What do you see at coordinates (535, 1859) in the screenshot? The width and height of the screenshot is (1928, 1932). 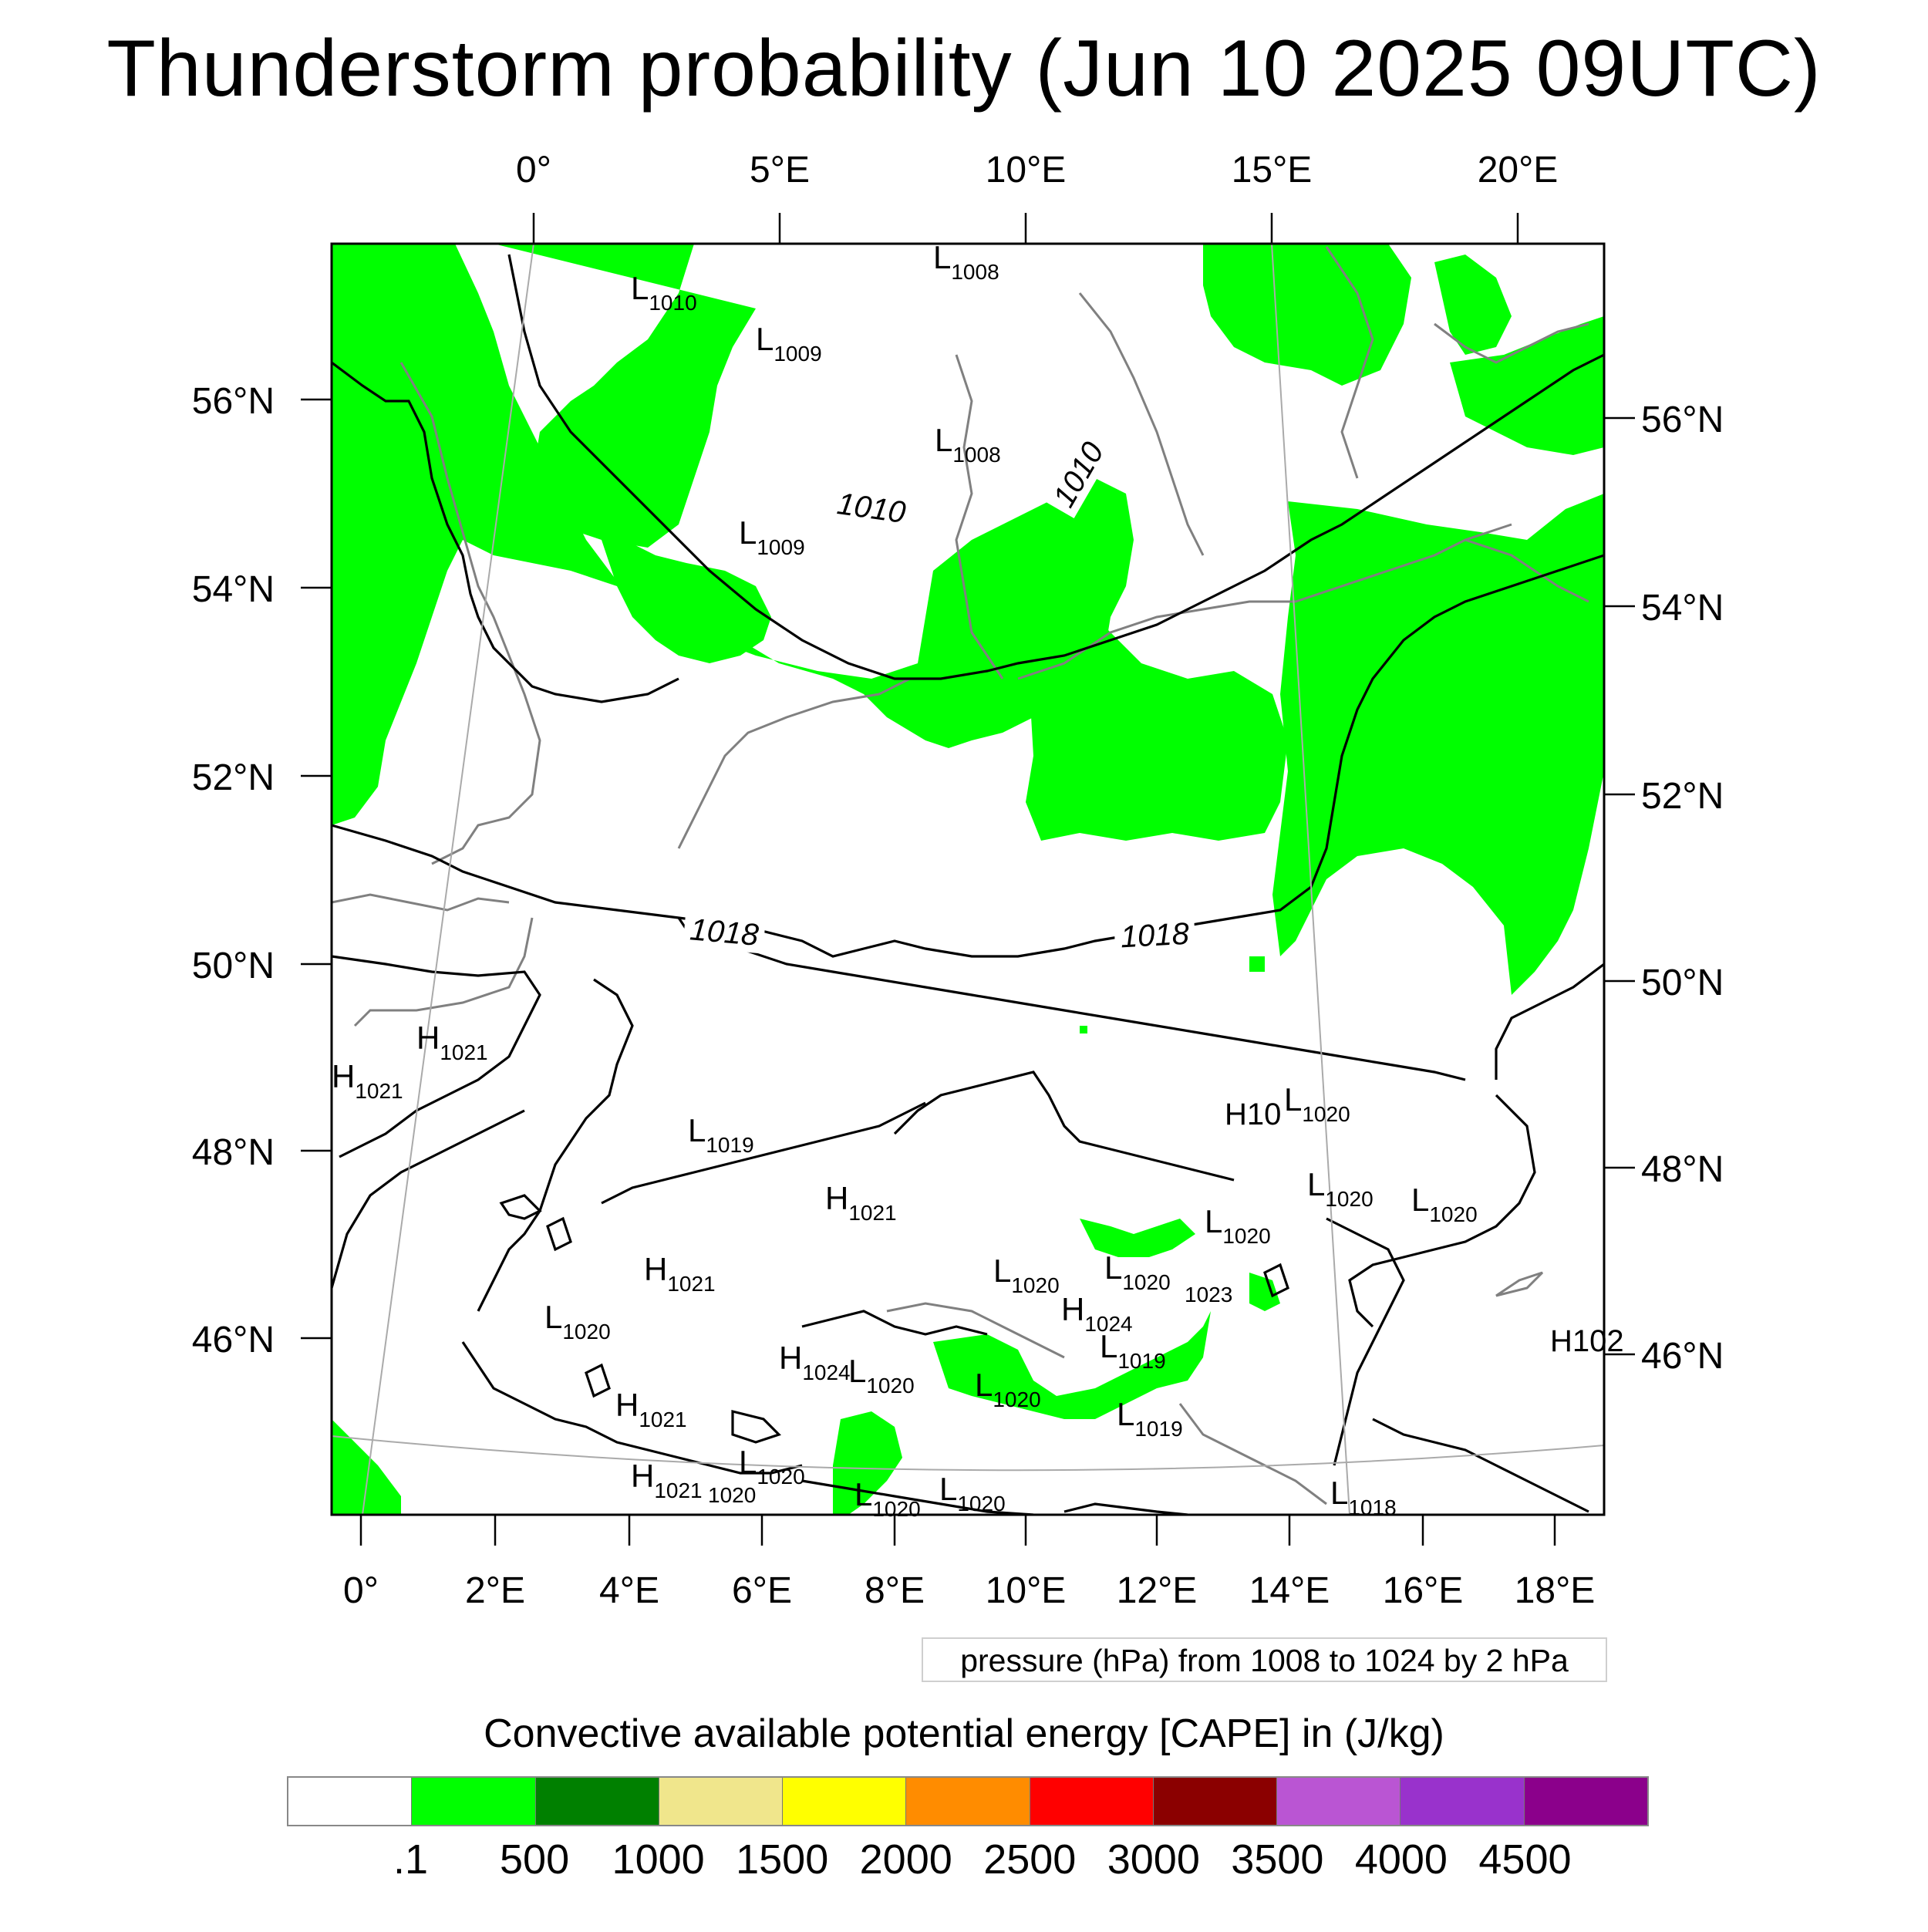 I see `colorbar-tick-label: 500` at bounding box center [535, 1859].